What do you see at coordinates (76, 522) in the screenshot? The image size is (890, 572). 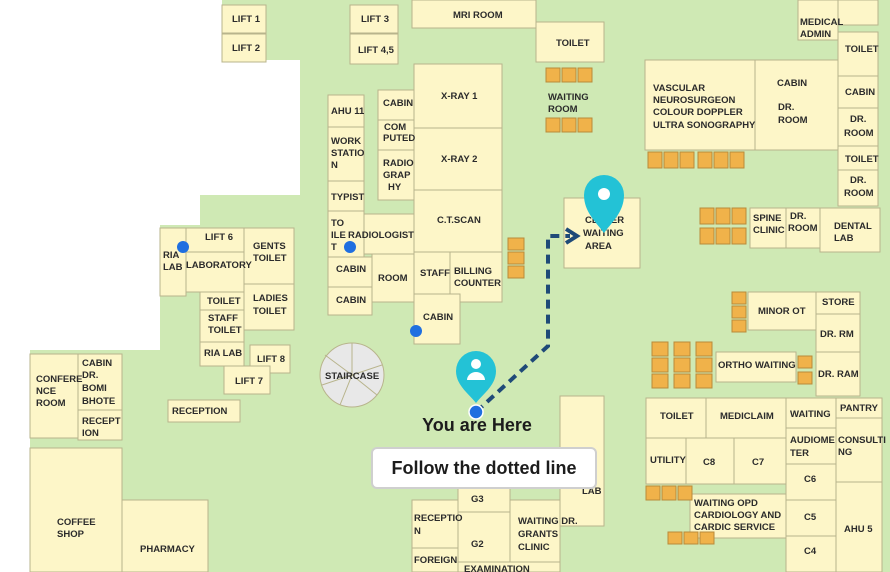 I see `svg-text: COFFEE` at bounding box center [76, 522].